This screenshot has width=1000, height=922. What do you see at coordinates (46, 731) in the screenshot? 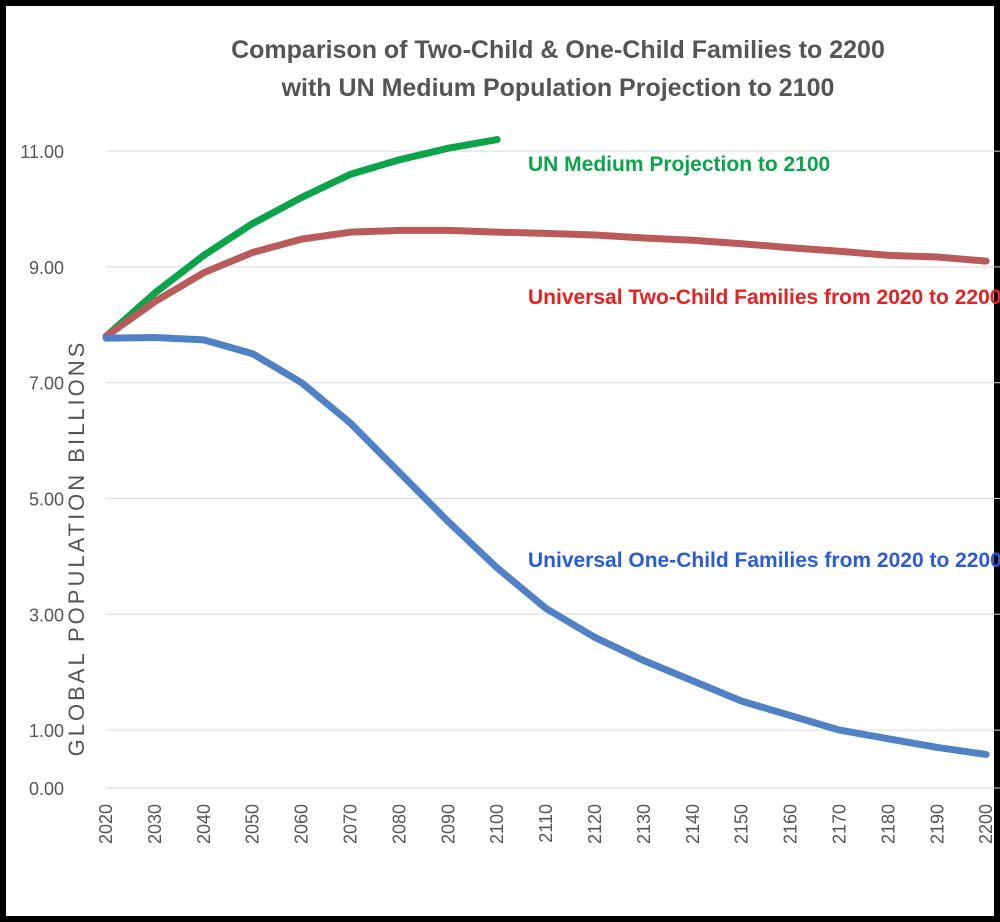
I see `y-tick-label: 1.00` at bounding box center [46, 731].